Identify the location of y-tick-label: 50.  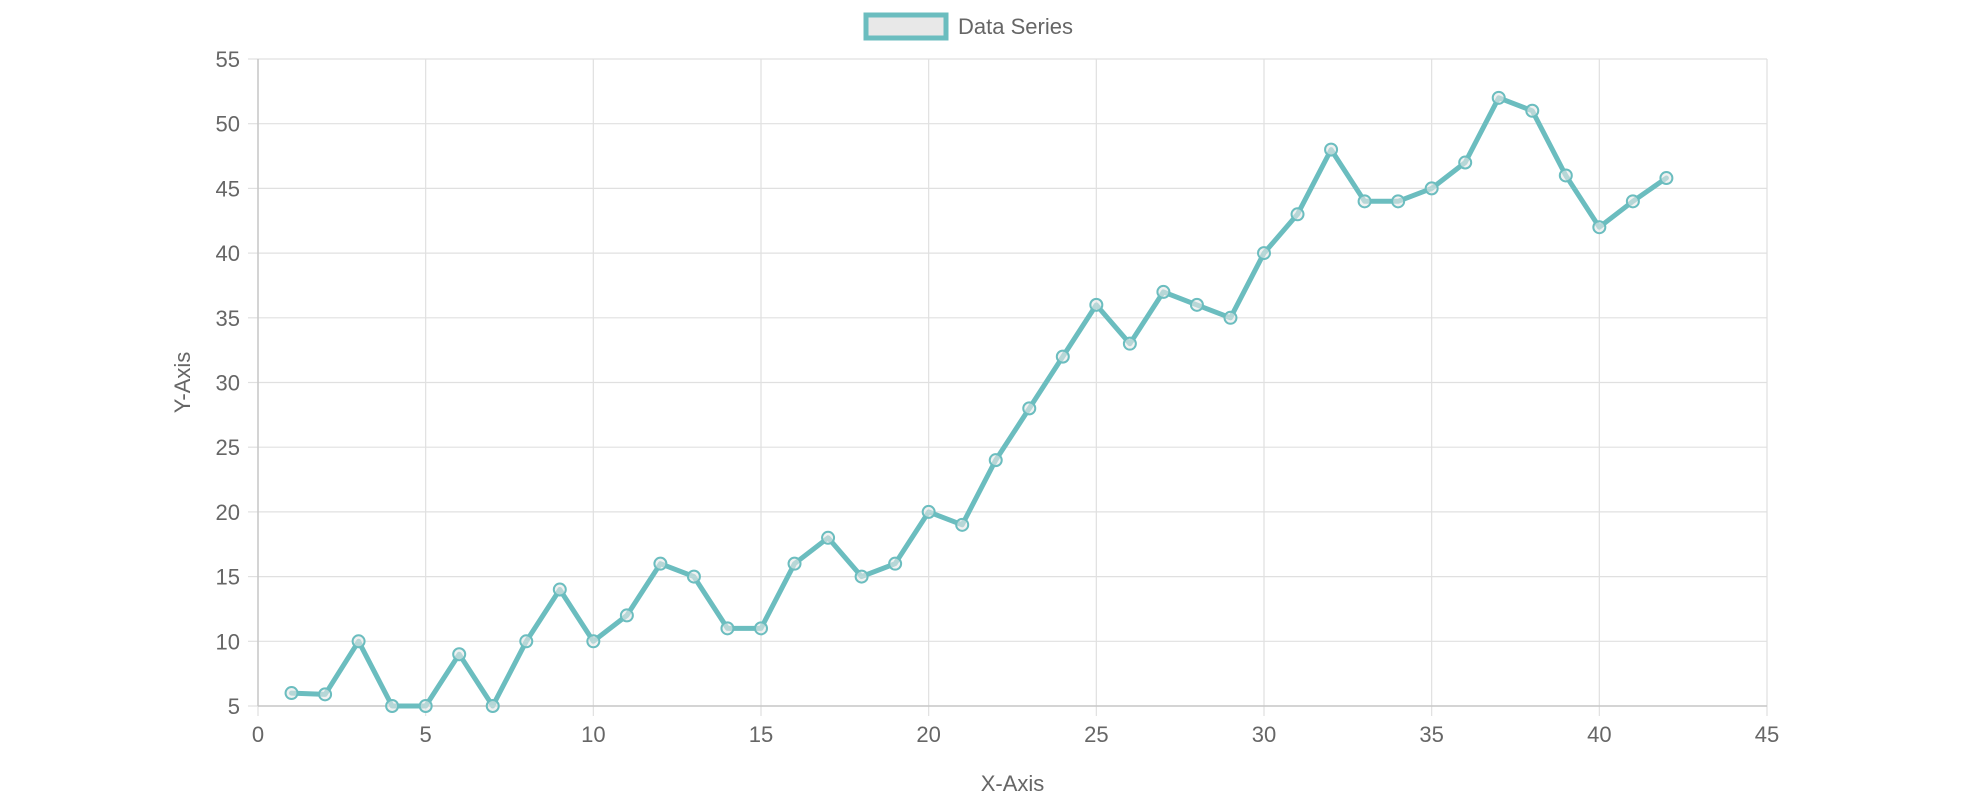
(228, 124).